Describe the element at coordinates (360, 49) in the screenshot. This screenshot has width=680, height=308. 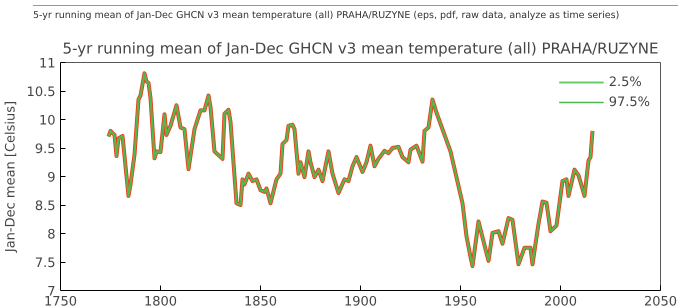
I see `chart-title: 5-yr running mean of Jan-Dec GHCN v3 mean temperature (all) PRAHA/RUZYNE` at that location.